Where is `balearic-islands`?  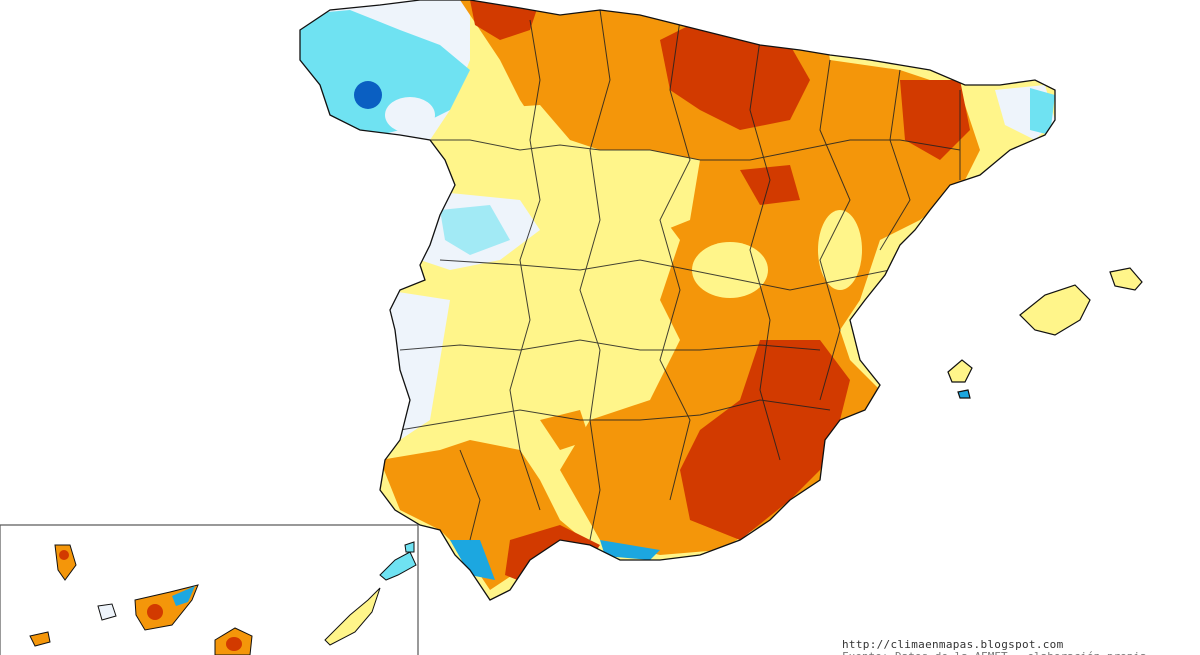 balearic-islands is located at coordinates (1045, 333).